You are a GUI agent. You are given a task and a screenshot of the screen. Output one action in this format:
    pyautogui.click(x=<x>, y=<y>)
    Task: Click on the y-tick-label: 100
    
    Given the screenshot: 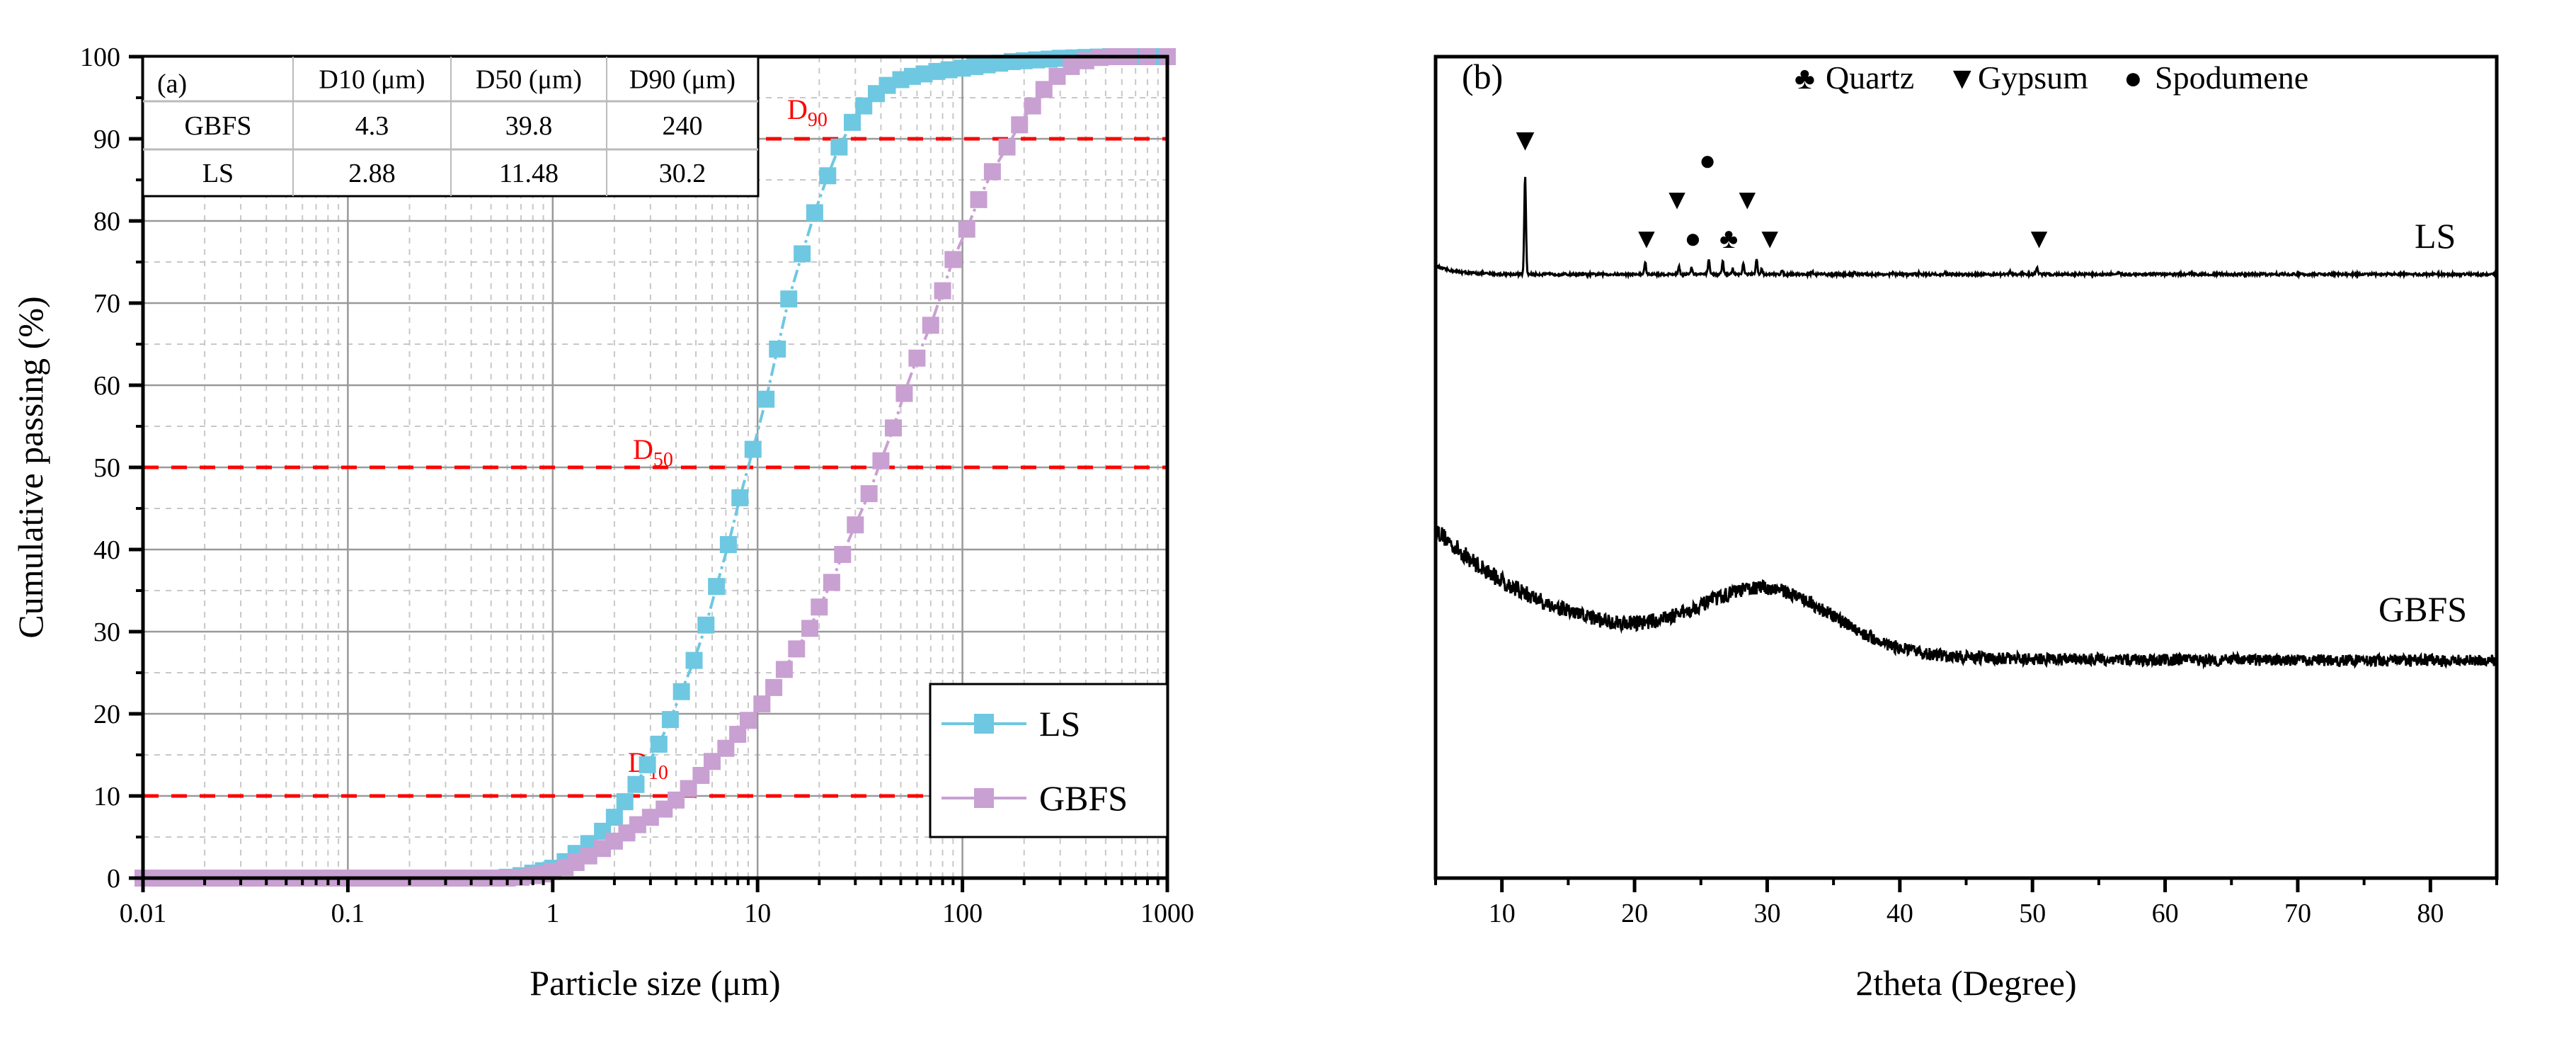 What is the action you would take?
    pyautogui.click(x=100, y=57)
    